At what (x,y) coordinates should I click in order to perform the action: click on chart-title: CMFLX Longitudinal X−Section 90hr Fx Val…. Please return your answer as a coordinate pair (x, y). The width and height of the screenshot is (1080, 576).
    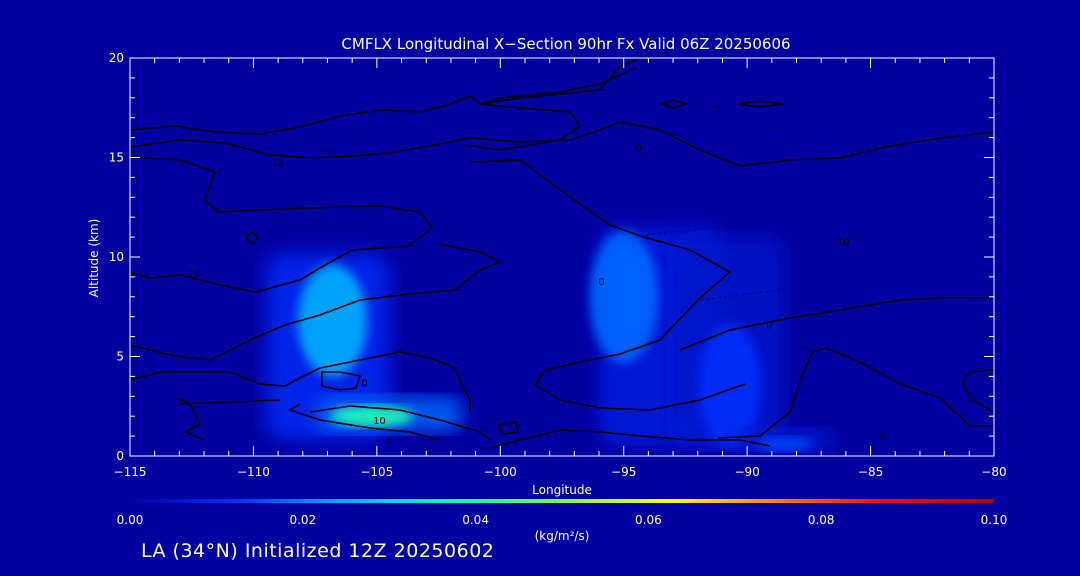
    Looking at the image, I should click on (565, 44).